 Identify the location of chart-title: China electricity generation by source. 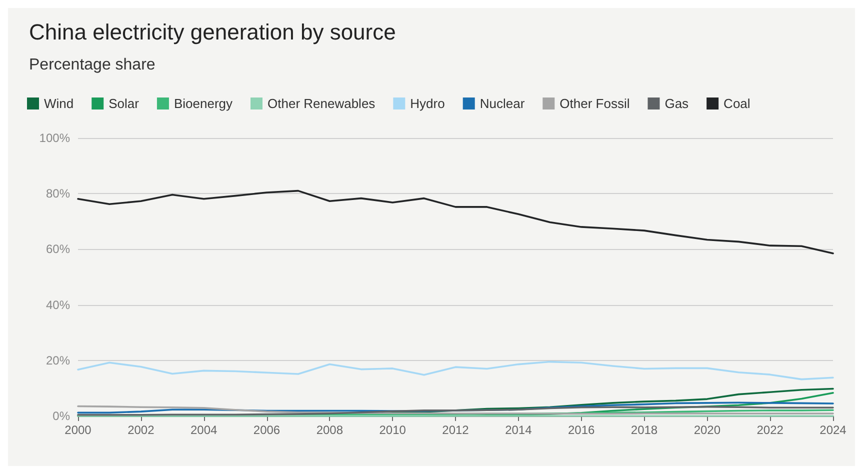
(212, 32).